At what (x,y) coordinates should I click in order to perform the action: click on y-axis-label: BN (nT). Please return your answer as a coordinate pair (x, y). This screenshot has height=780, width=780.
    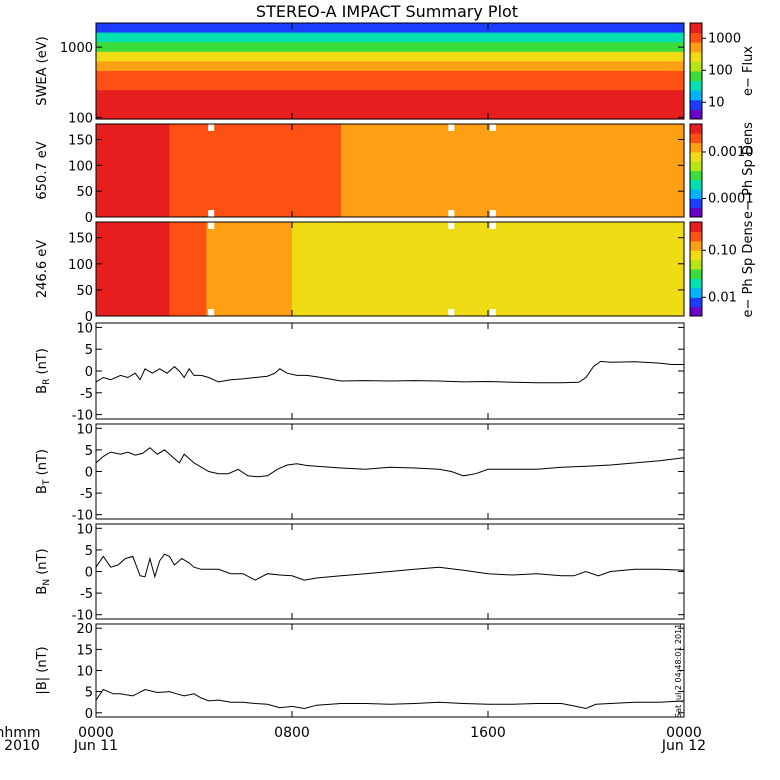
    Looking at the image, I should click on (43, 571).